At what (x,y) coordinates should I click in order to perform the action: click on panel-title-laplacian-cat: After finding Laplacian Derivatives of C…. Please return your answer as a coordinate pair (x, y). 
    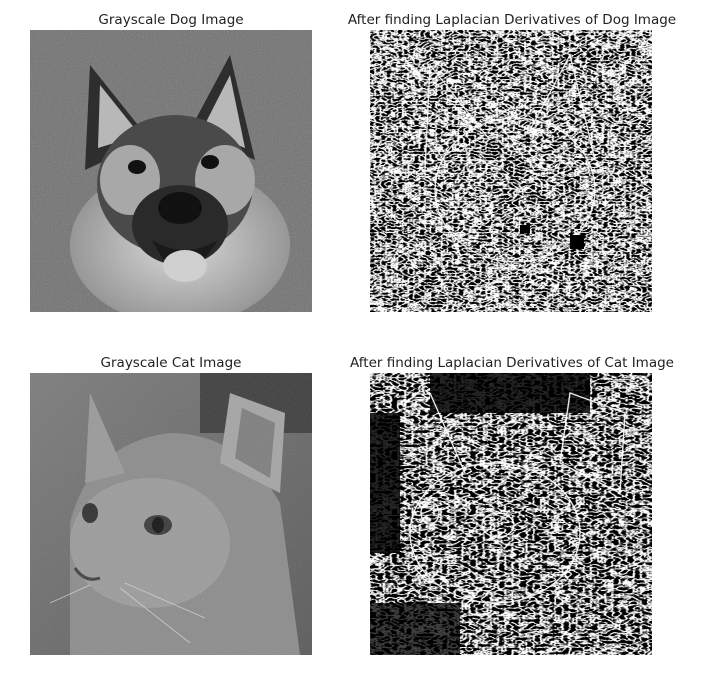
    Looking at the image, I should click on (512, 363).